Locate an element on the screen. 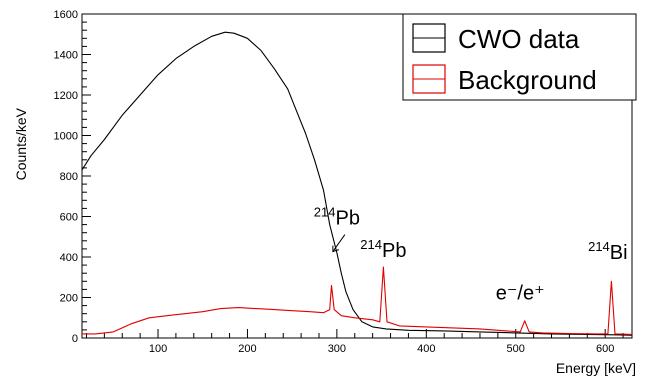 This screenshot has height=381, width=645. x-axis-title: Energy [keV] is located at coordinates (596, 368).